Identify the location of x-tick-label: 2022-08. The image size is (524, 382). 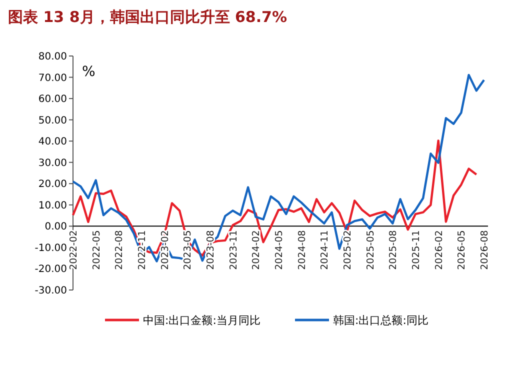
(120, 250).